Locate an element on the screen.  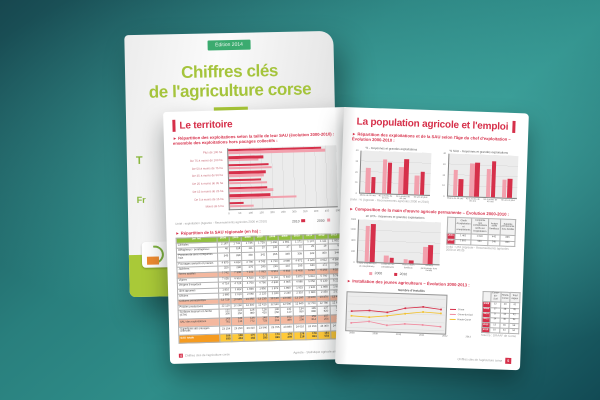
bar-chart-plot is located at coordinates (282, 177).